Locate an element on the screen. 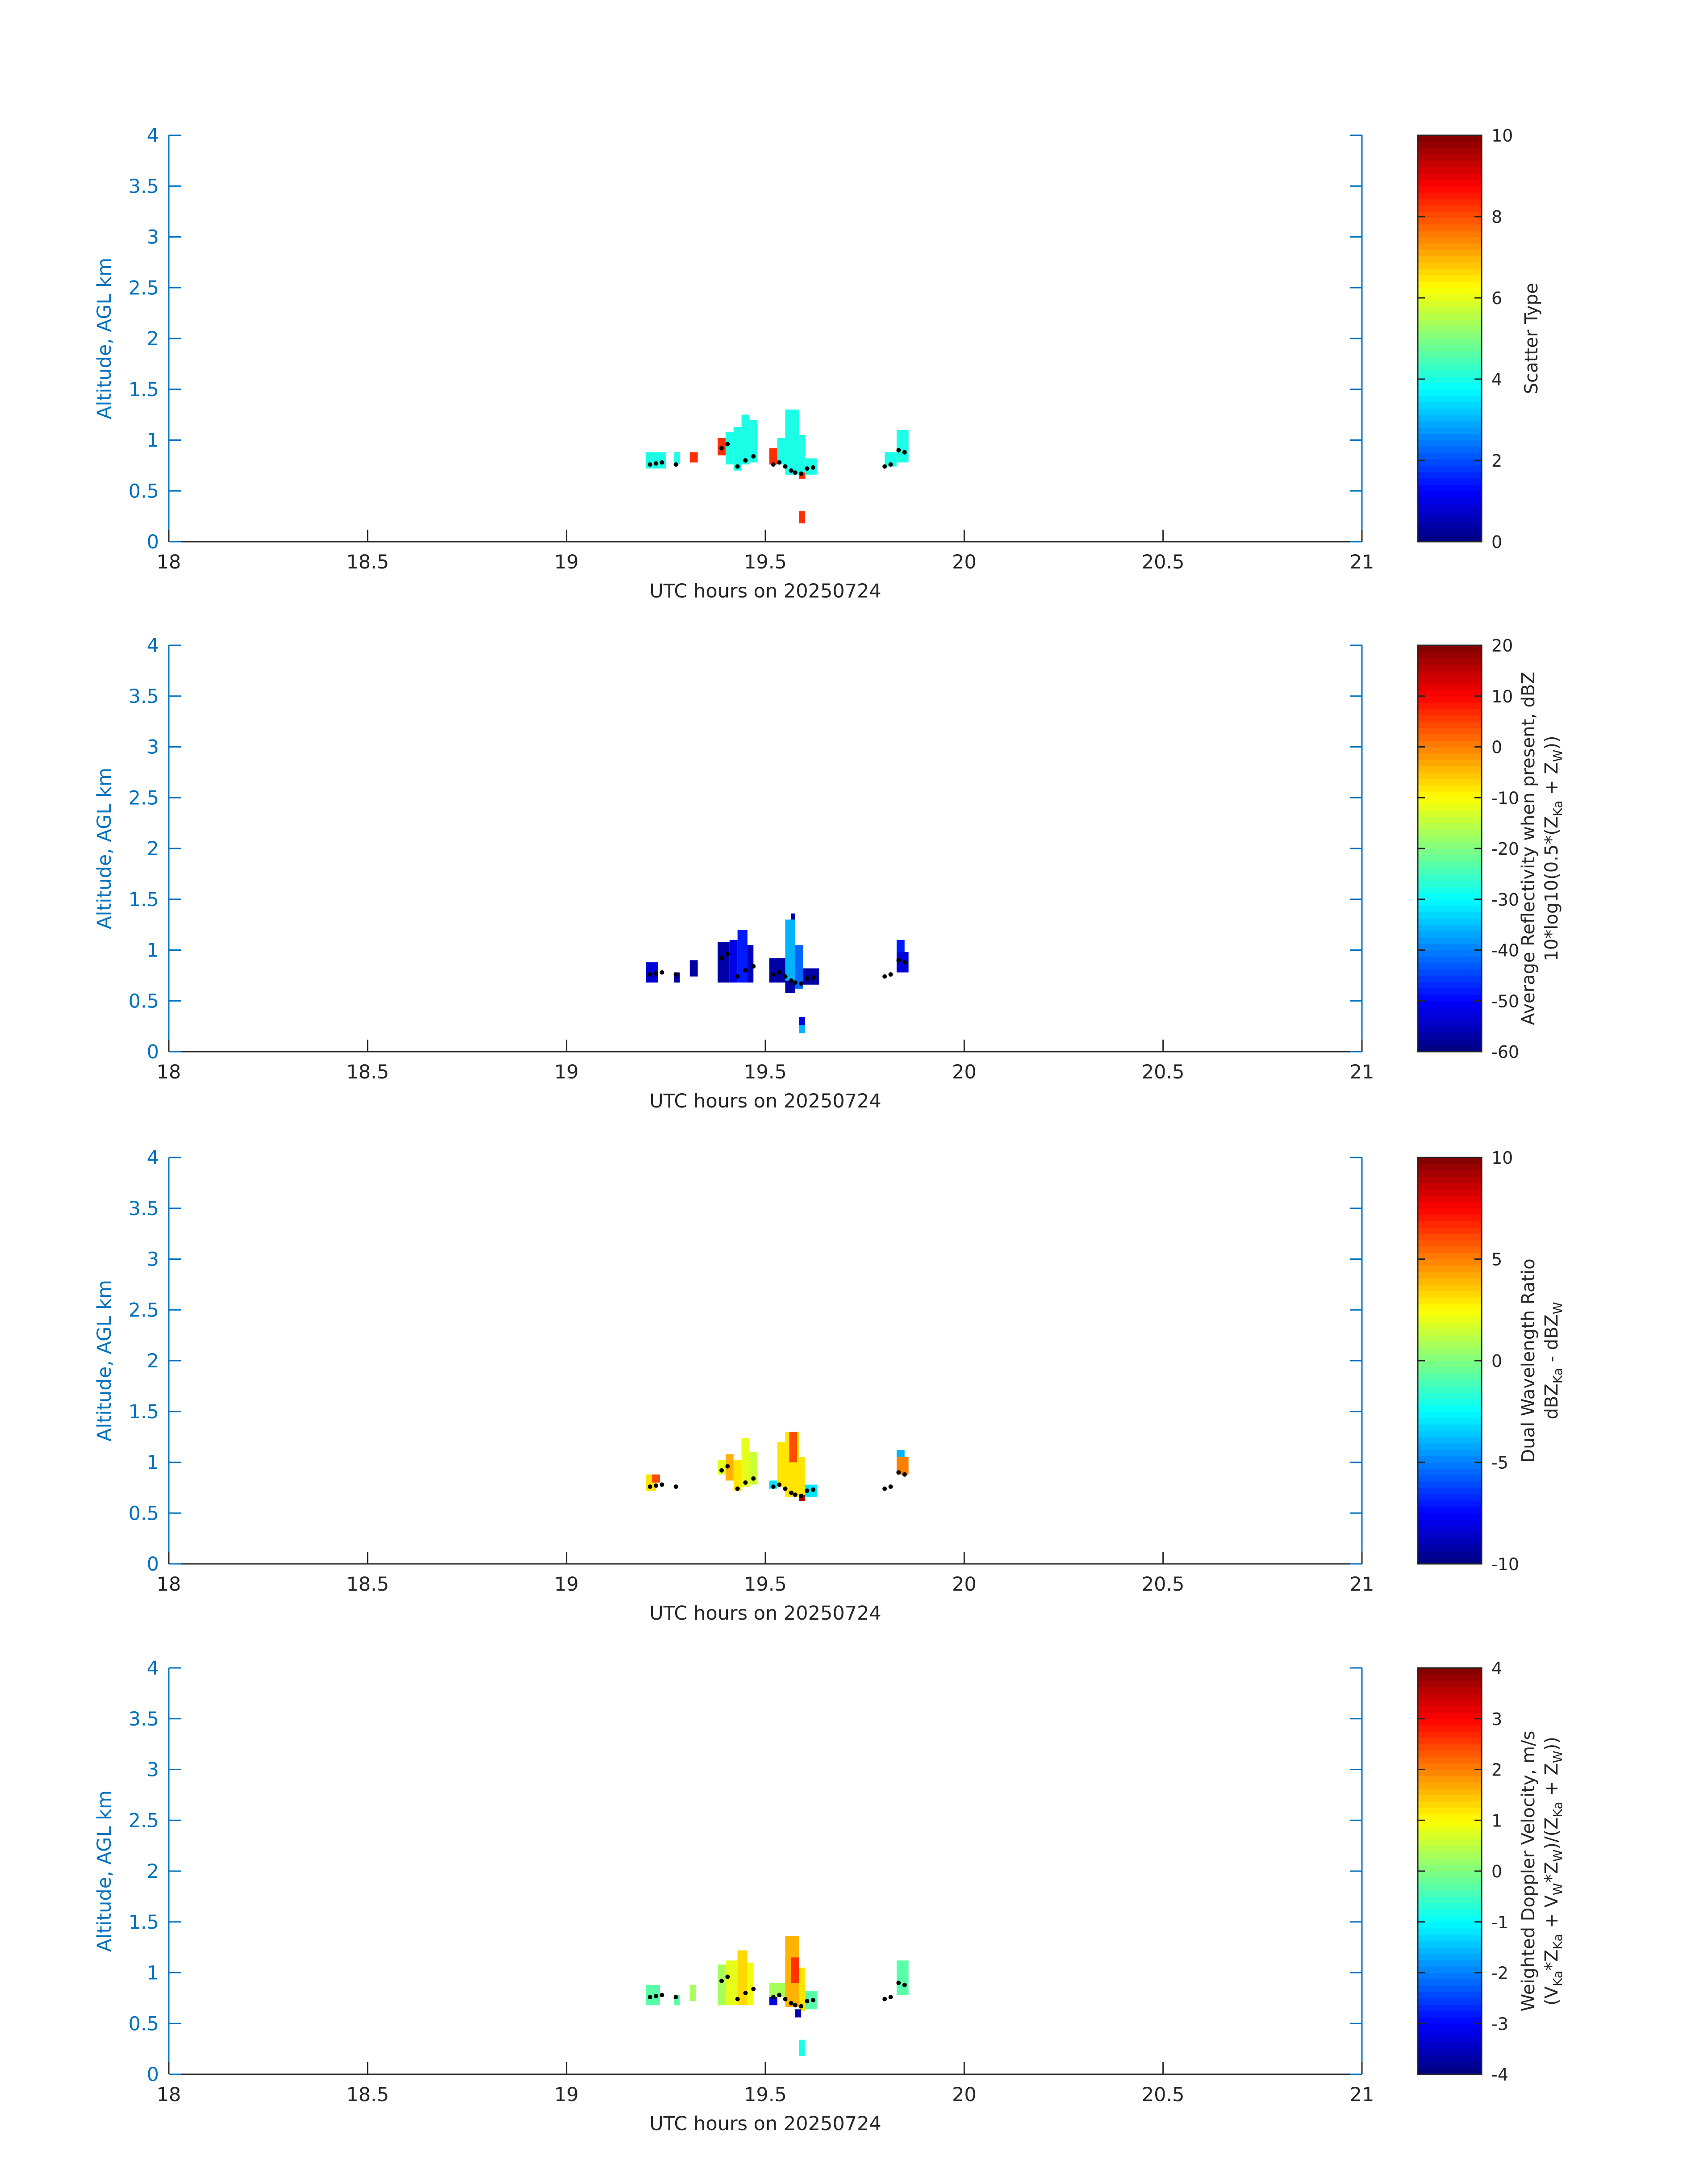 The height and width of the screenshot is (2177, 1708). colorbar-tick-label: 5 is located at coordinates (1496, 1260).